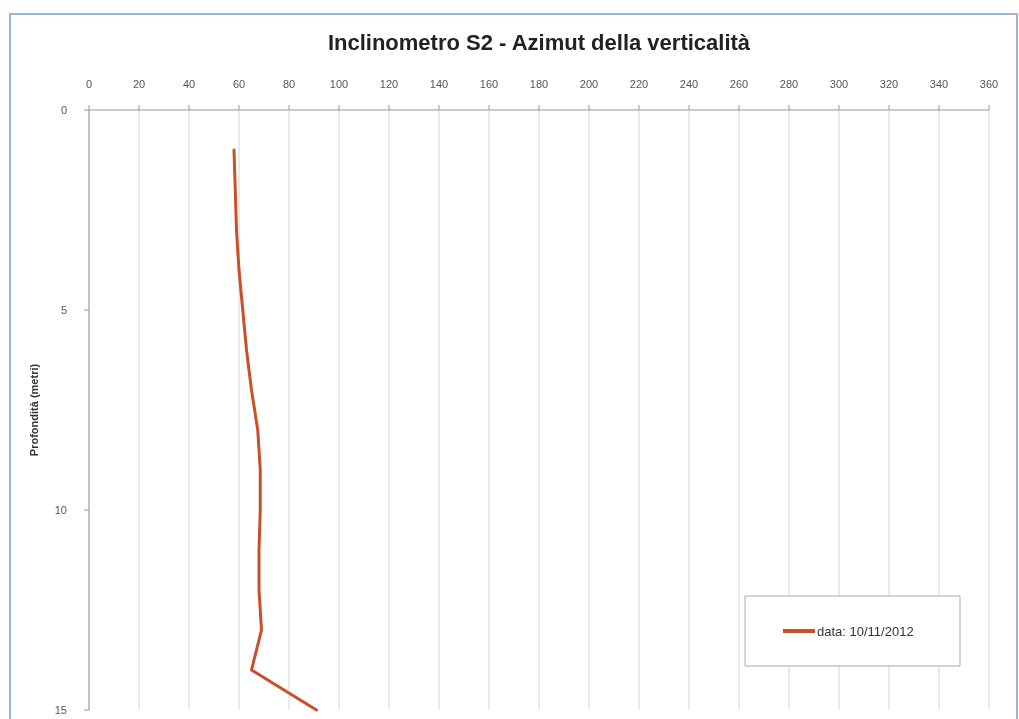 This screenshot has width=1019, height=719. What do you see at coordinates (63, 110) in the screenshot?
I see `y-tick-label: 0` at bounding box center [63, 110].